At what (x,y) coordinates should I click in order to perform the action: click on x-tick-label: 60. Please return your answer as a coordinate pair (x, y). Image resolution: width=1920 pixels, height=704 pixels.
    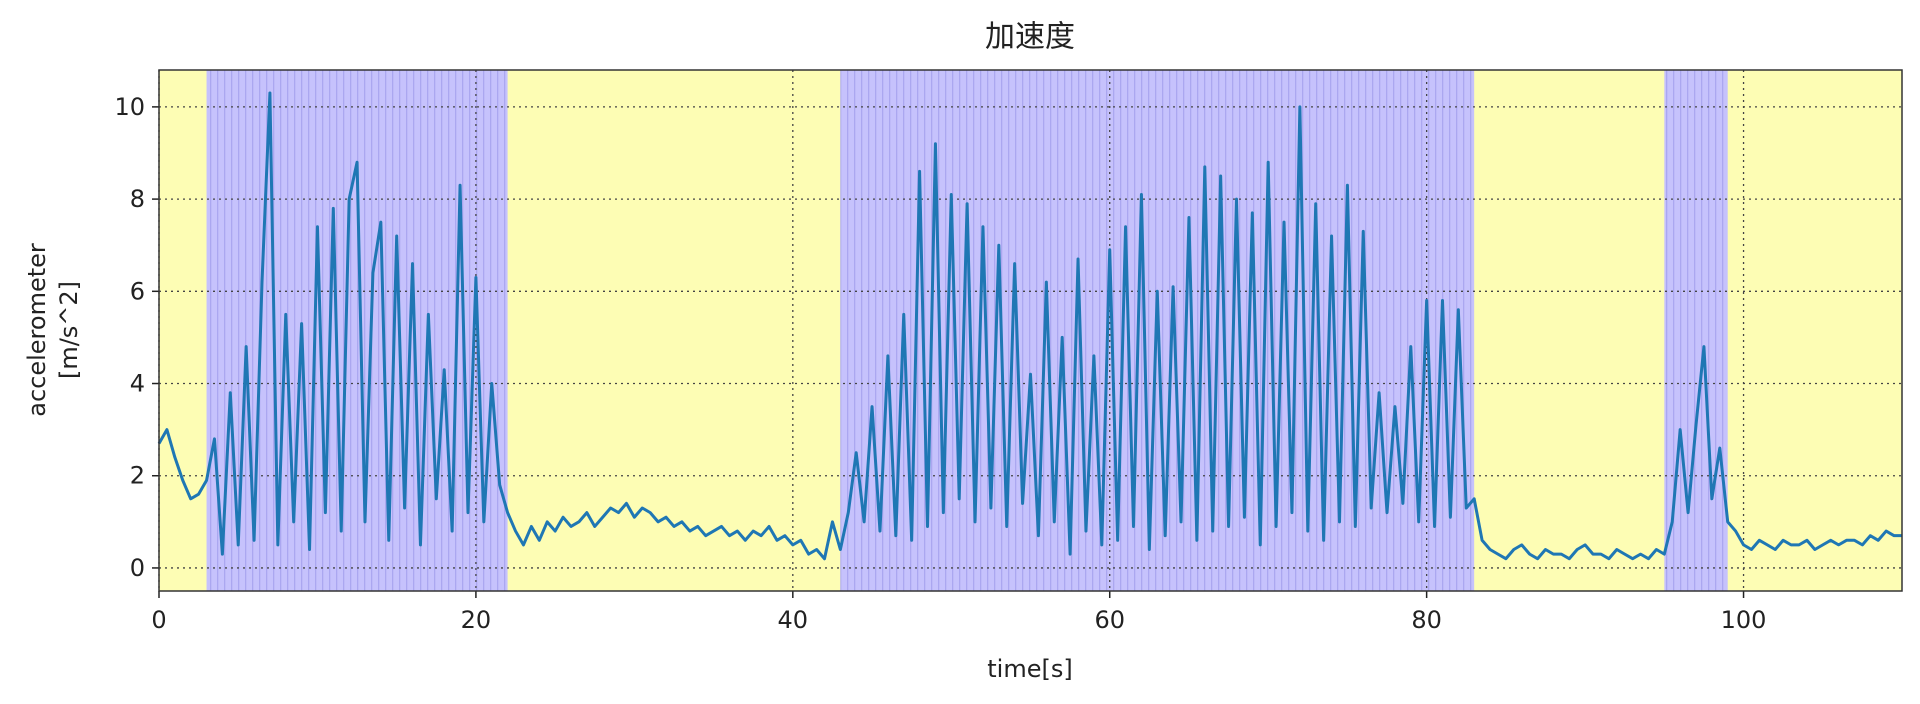
    Looking at the image, I should click on (1109, 620).